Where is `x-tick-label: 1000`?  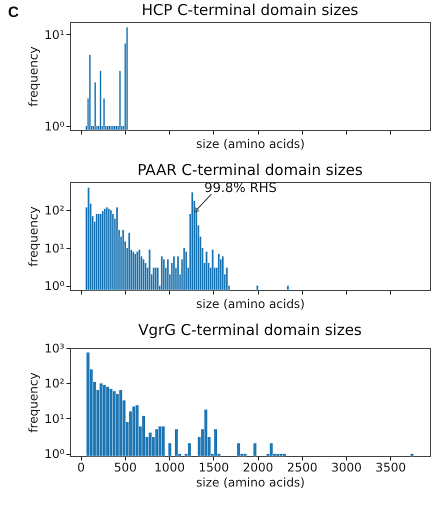
x-tick-label: 1000 is located at coordinates (169, 467).